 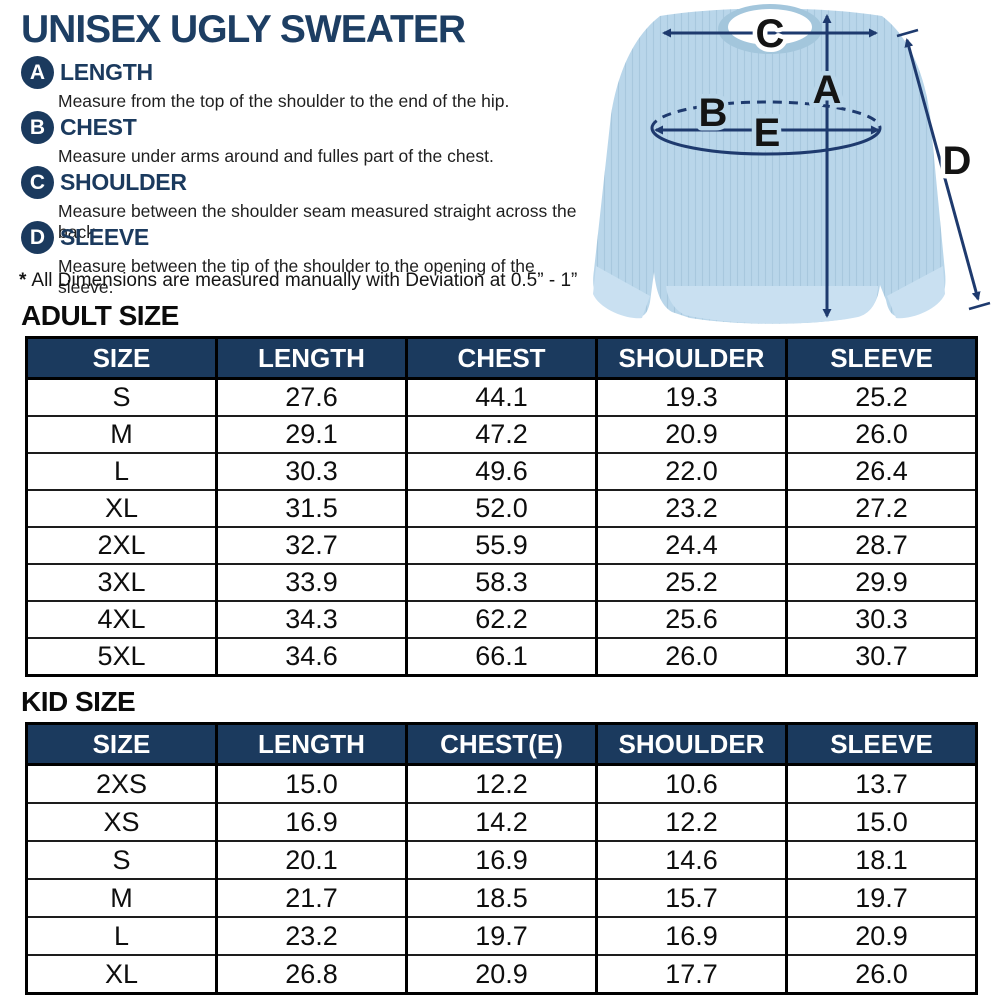 I want to click on value-cell: 27.6, so click(x=311, y=397).